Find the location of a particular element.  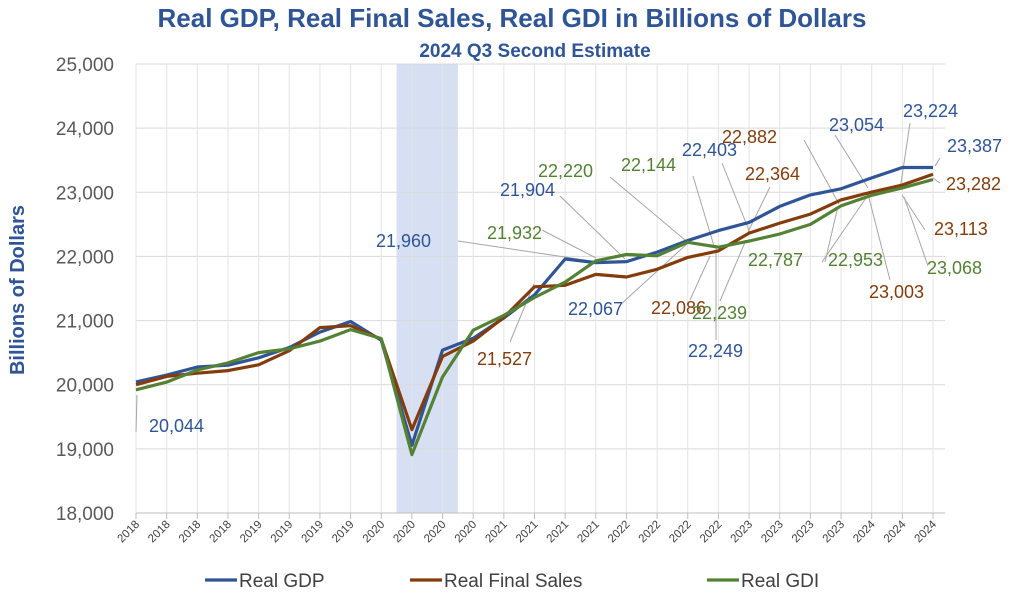

legend-label: Real GDI is located at coordinates (780, 581).